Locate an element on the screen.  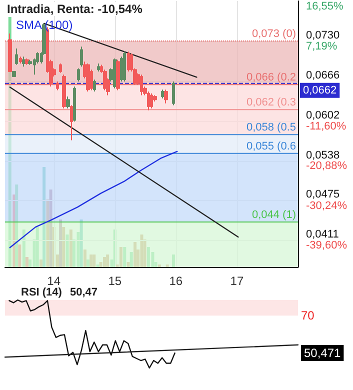
text: 50,471 is located at coordinates (323, 353).